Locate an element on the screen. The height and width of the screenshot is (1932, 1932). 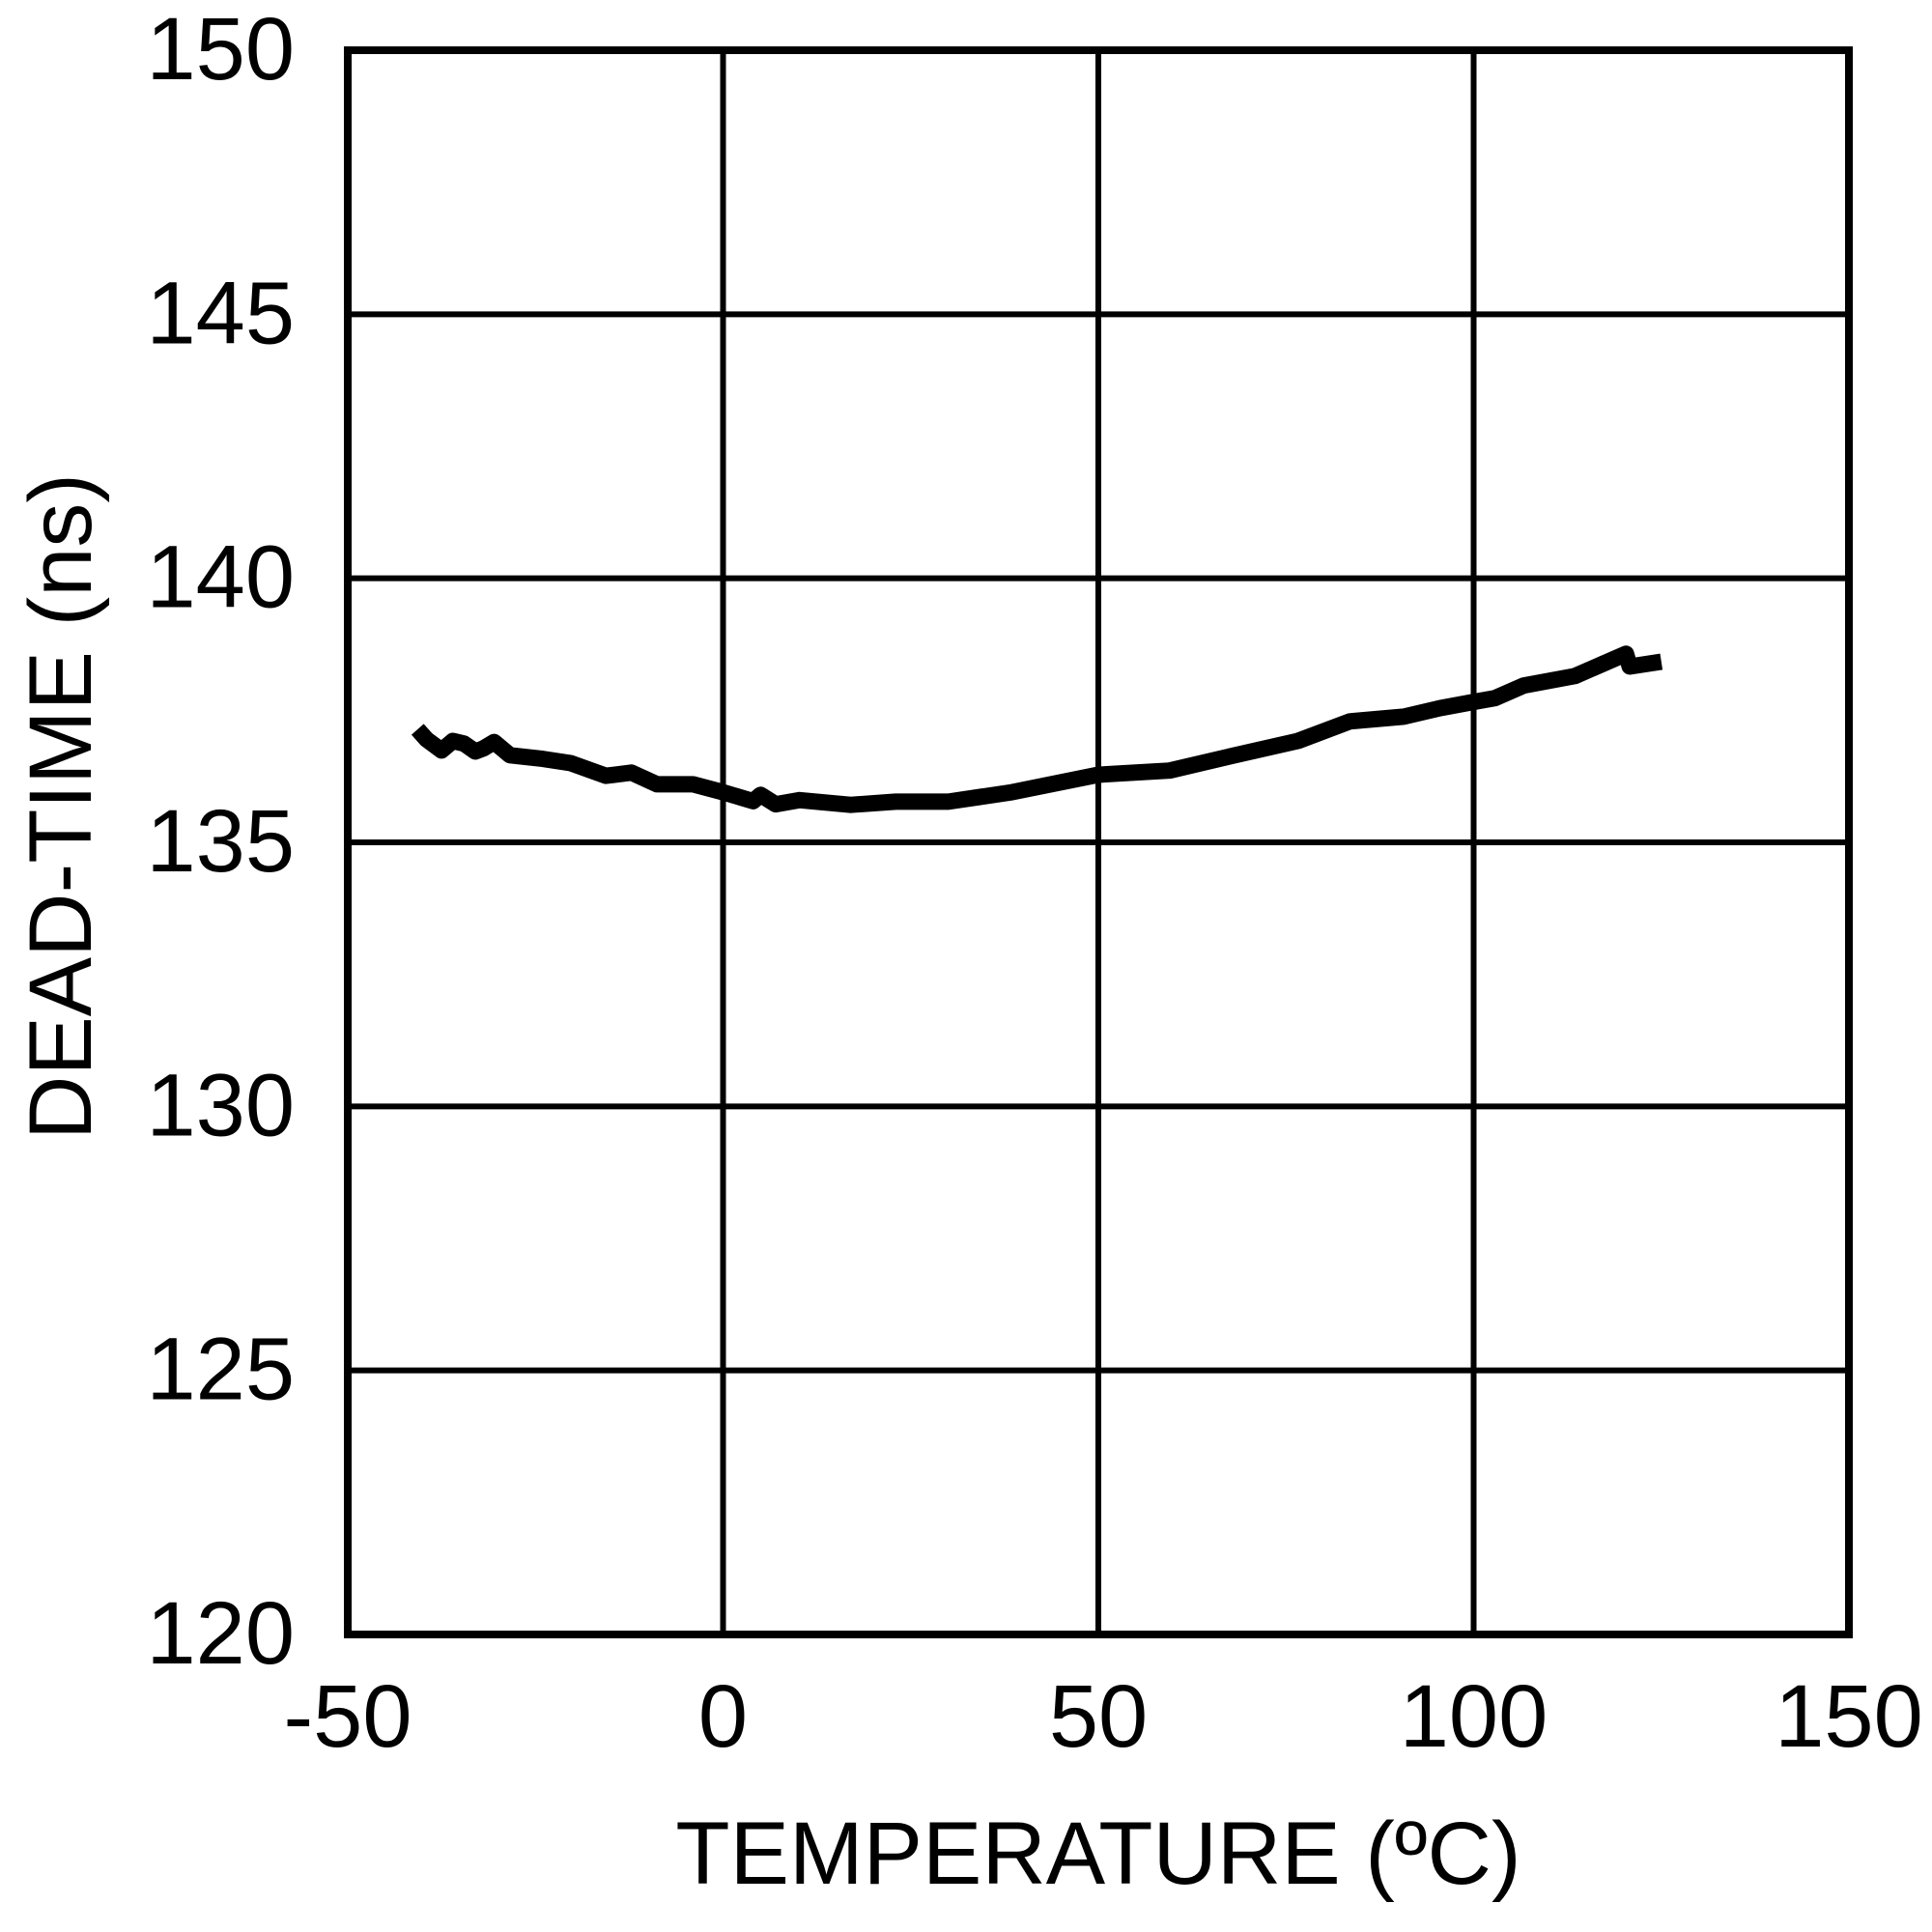
x-tick-label: -50 is located at coordinates (348, 1716).